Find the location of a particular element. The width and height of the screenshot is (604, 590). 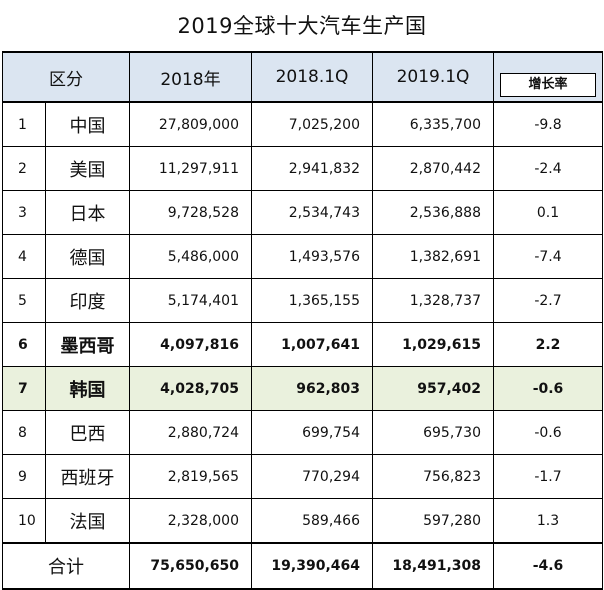

rank-cell: 8 is located at coordinates (24, 432).